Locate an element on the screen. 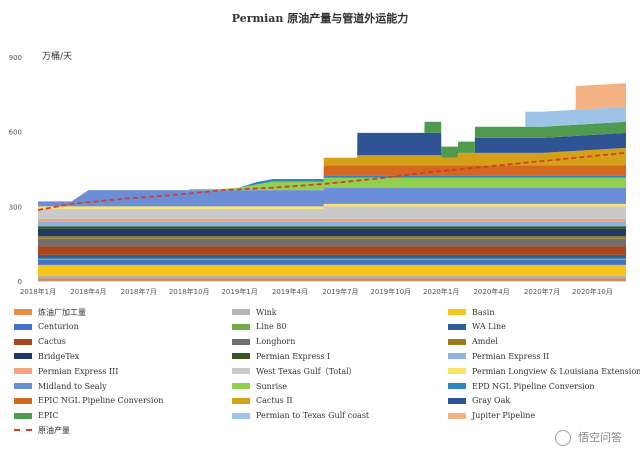  y-tick-label: 0 is located at coordinates (20, 282).